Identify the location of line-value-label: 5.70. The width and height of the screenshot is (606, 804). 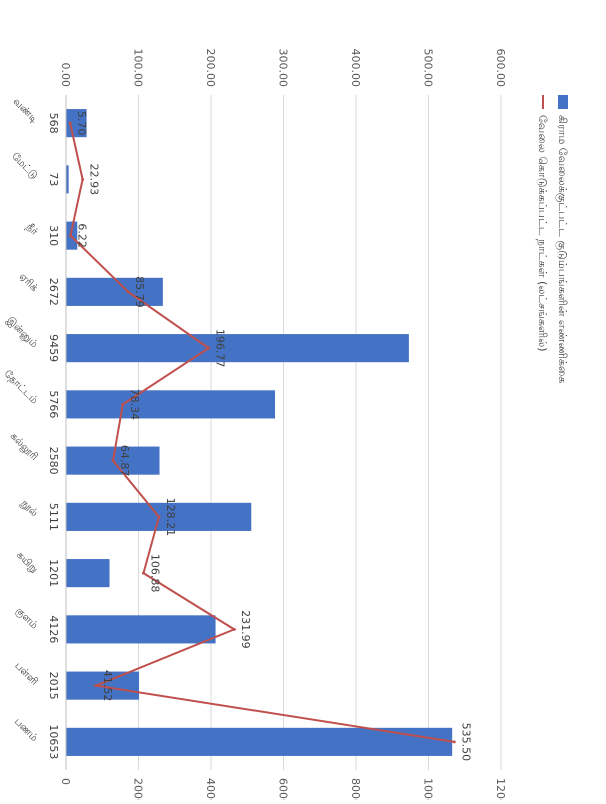
(81, 123).